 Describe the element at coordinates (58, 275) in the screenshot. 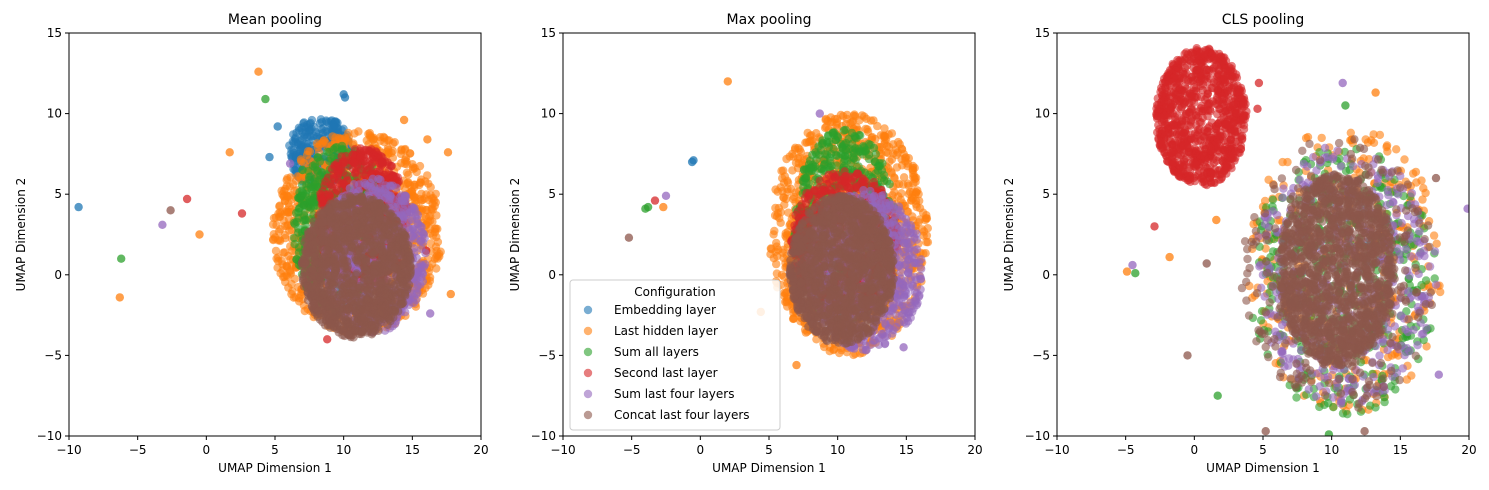

I see `y-tick-label: 0` at that location.